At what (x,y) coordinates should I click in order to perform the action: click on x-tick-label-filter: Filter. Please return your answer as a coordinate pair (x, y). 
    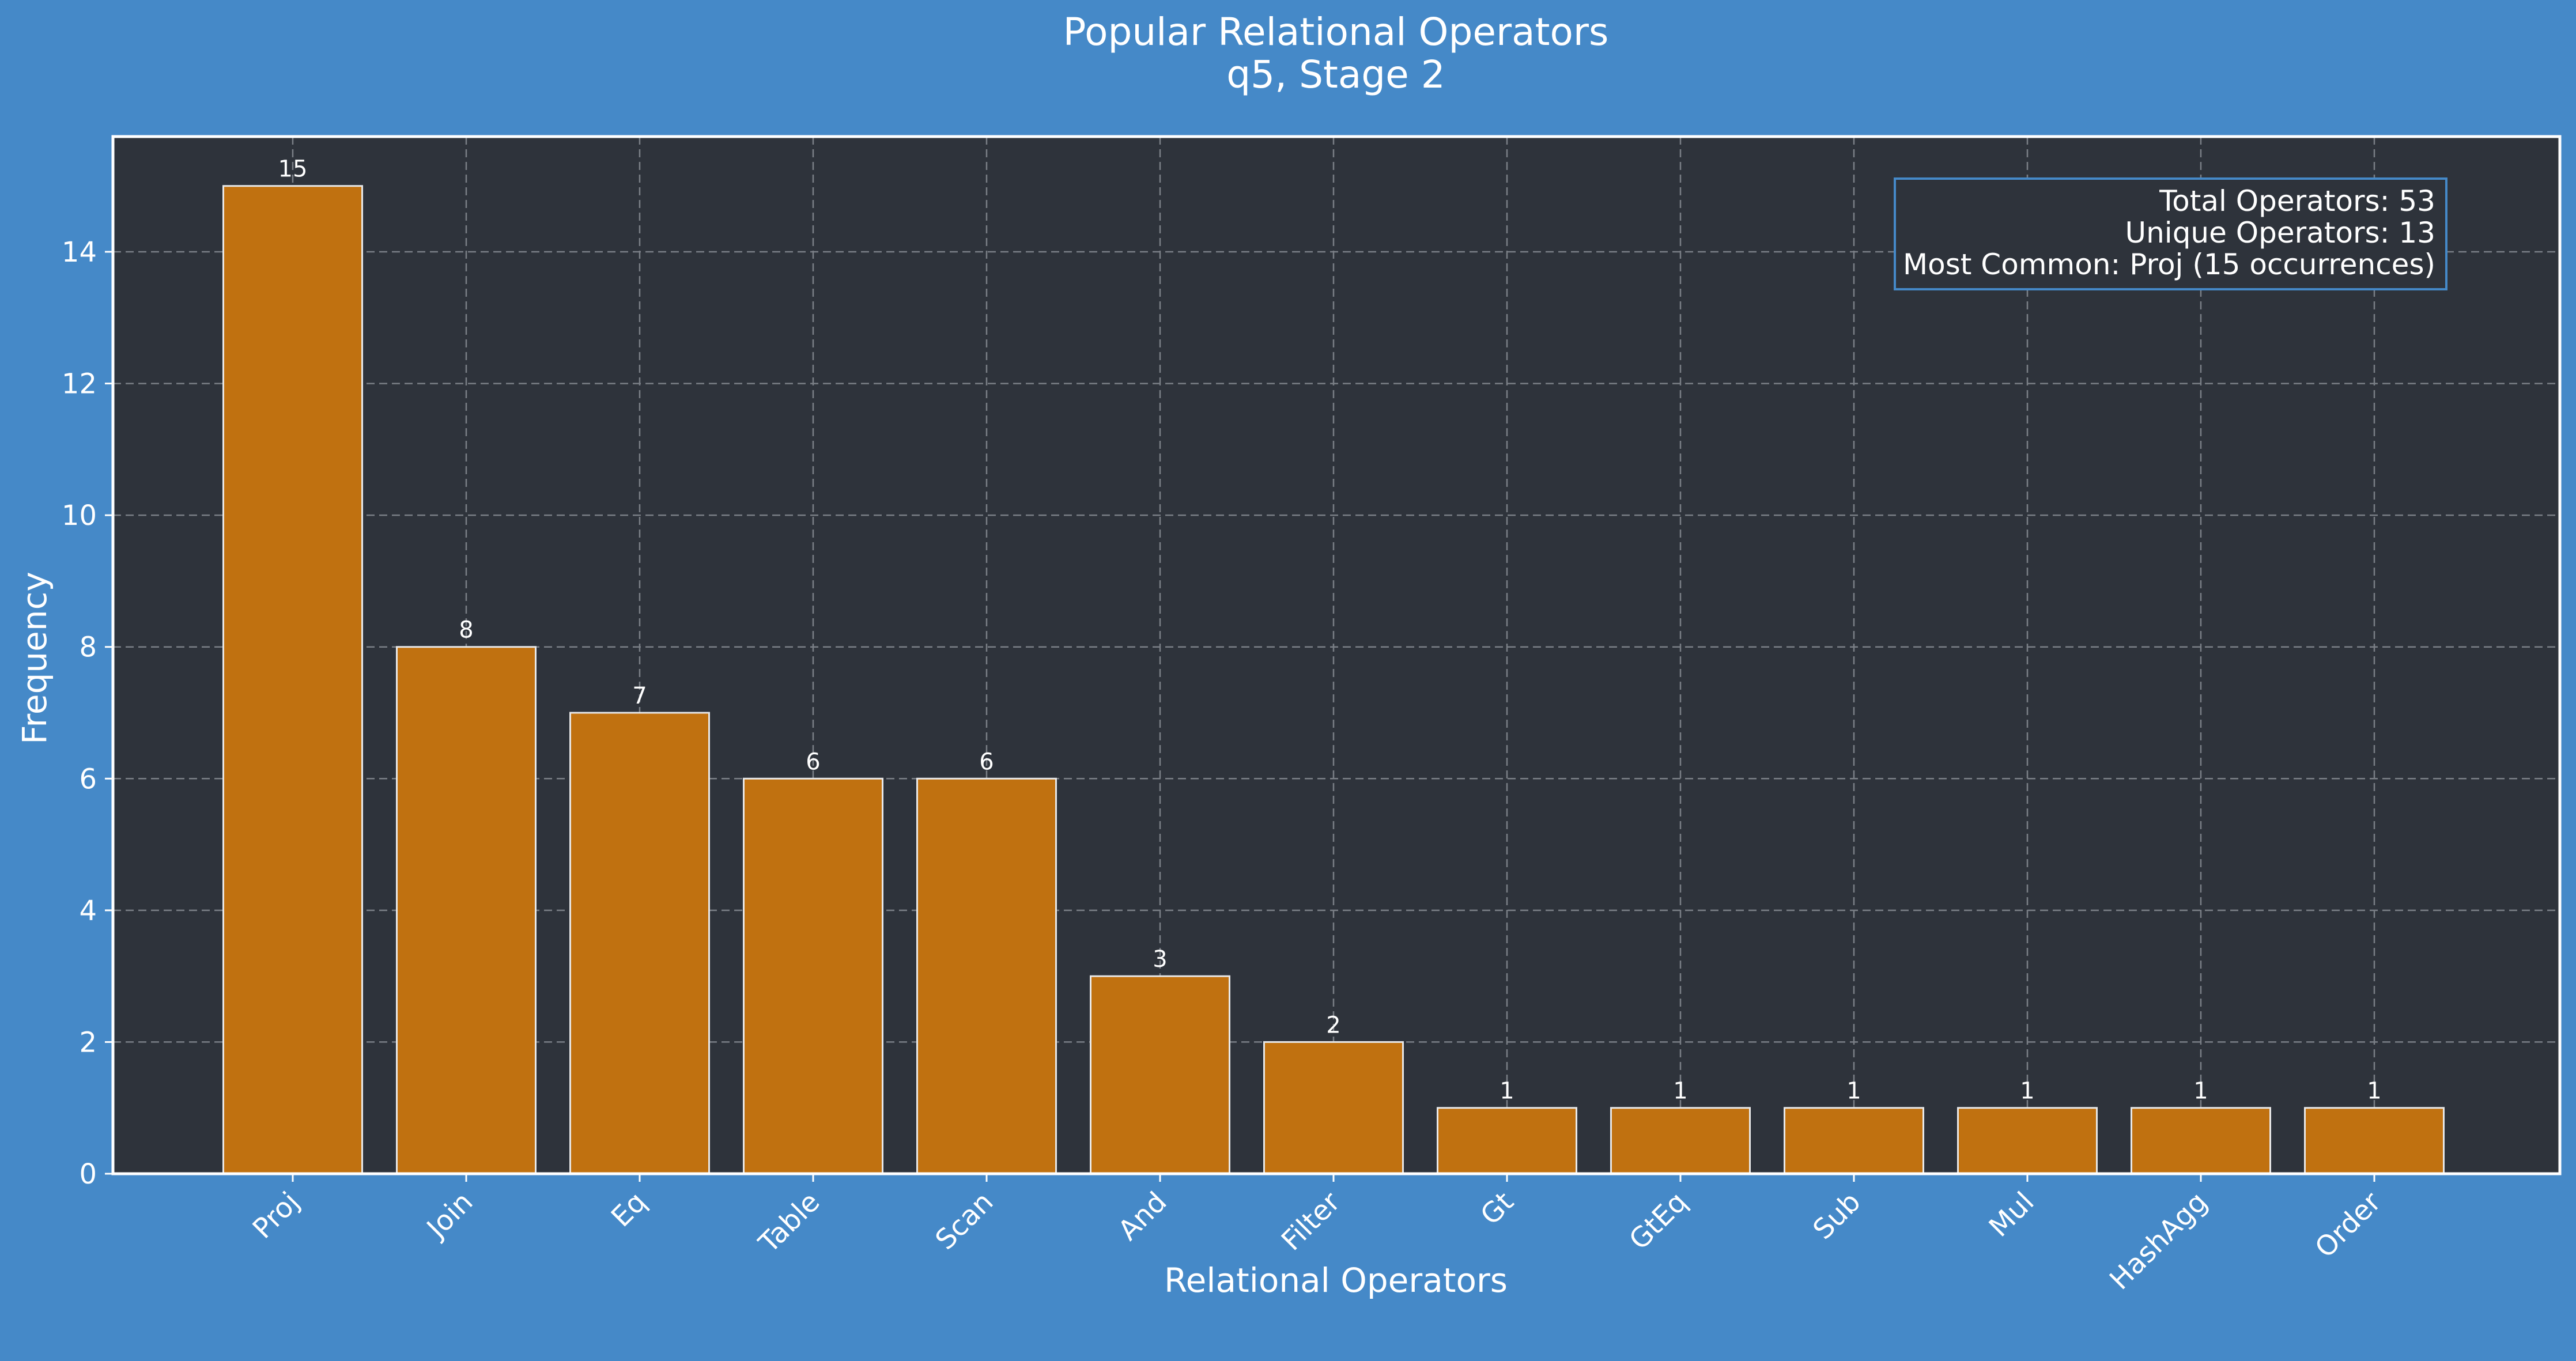
    Looking at the image, I should click on (1311, 1221).